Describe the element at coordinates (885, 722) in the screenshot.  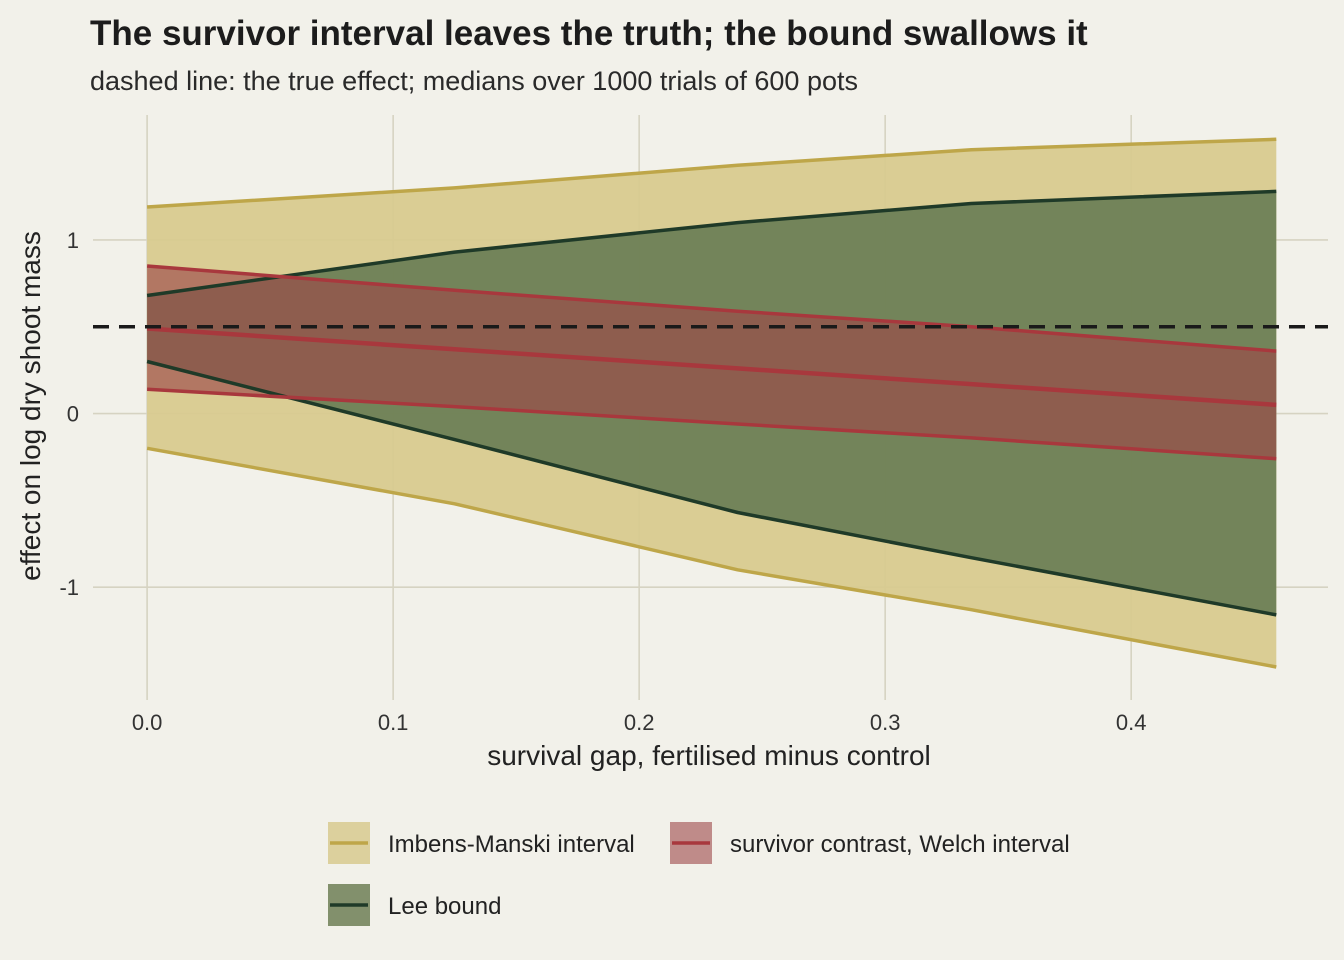
I see `x-tick-label: 0.3` at that location.